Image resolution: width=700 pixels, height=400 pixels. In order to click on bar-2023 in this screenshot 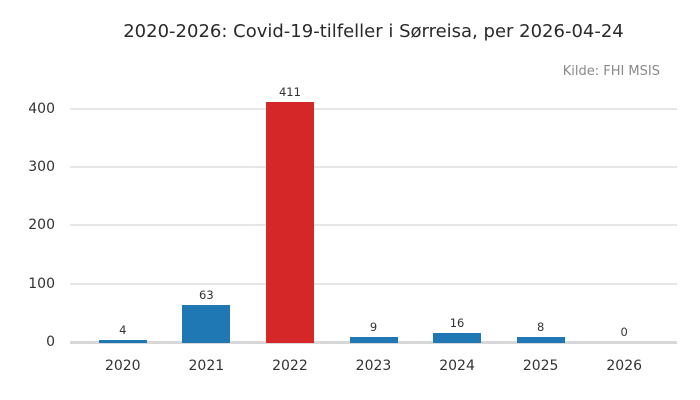, I will do `click(373, 340)`.